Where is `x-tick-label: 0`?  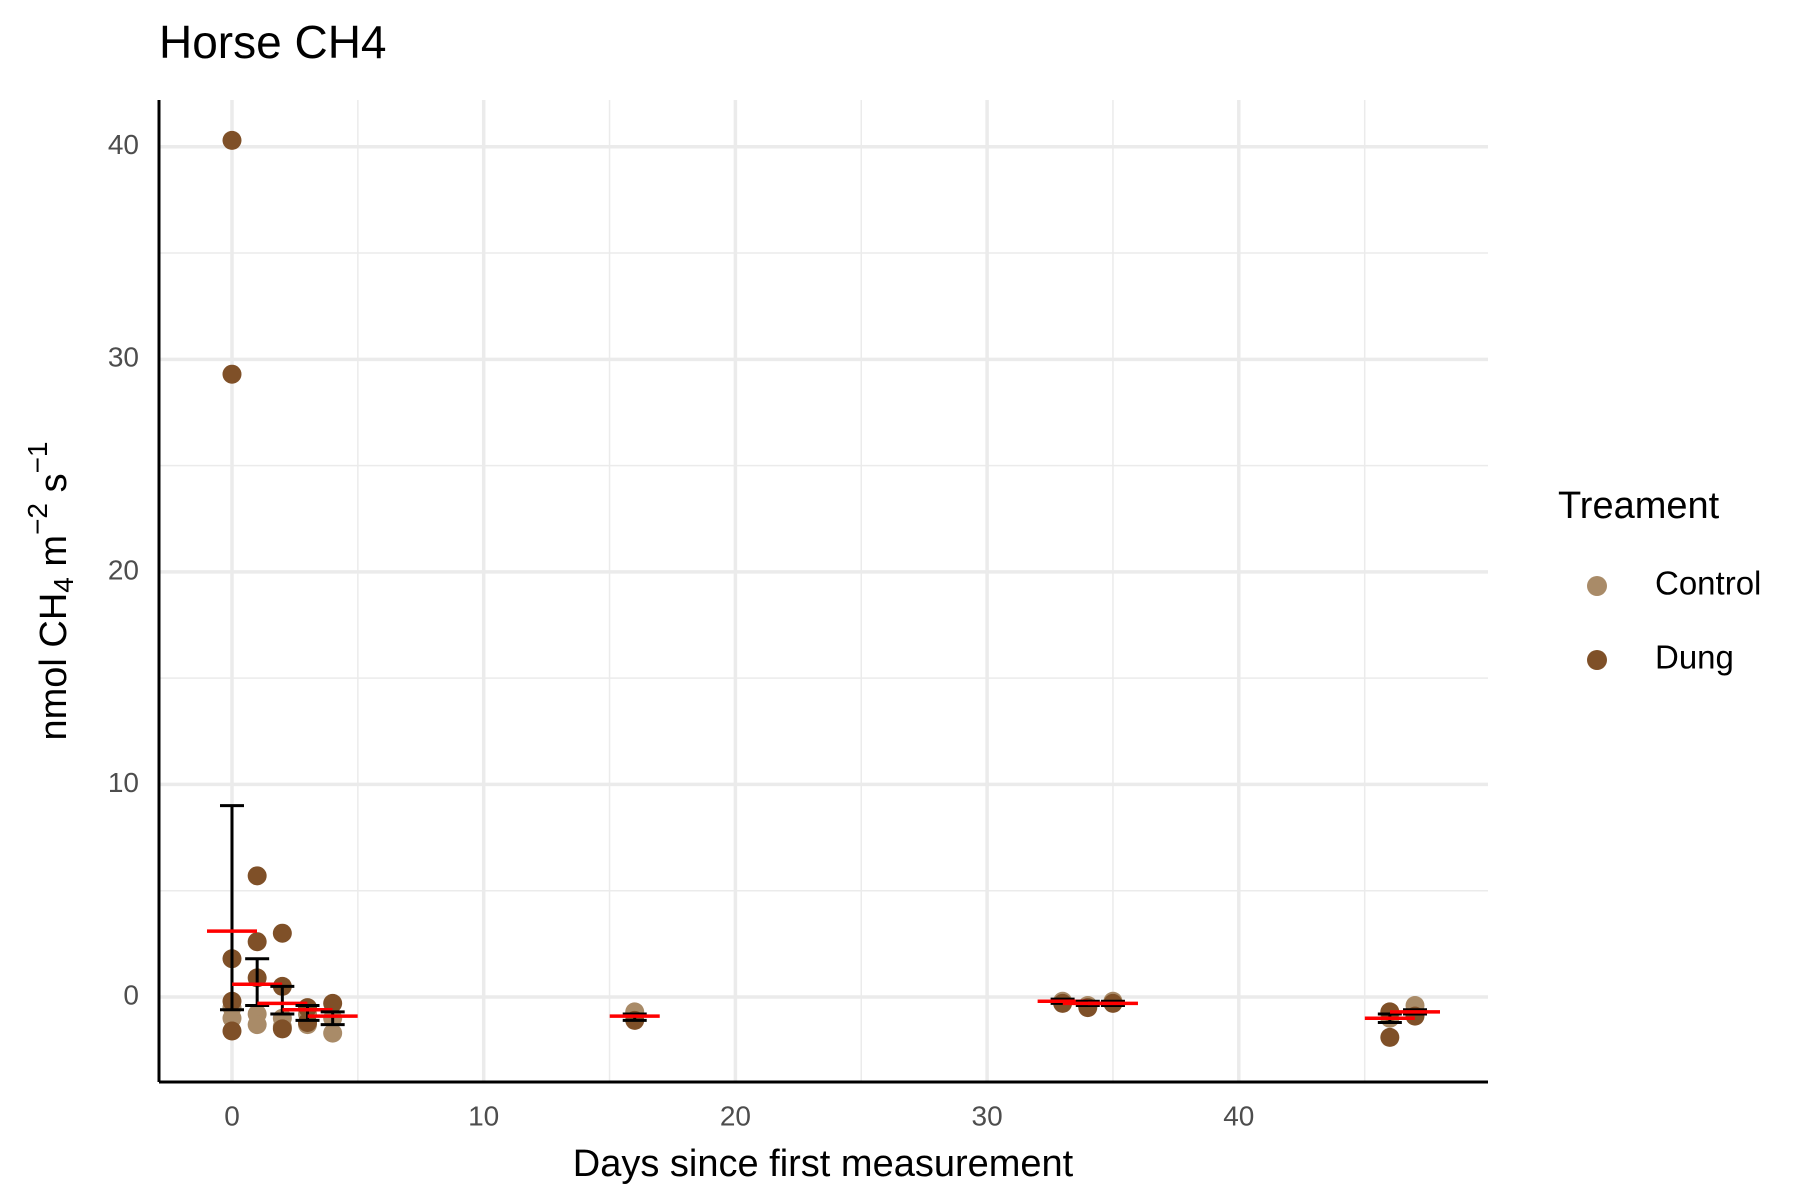 x-tick-label: 0 is located at coordinates (232, 1115).